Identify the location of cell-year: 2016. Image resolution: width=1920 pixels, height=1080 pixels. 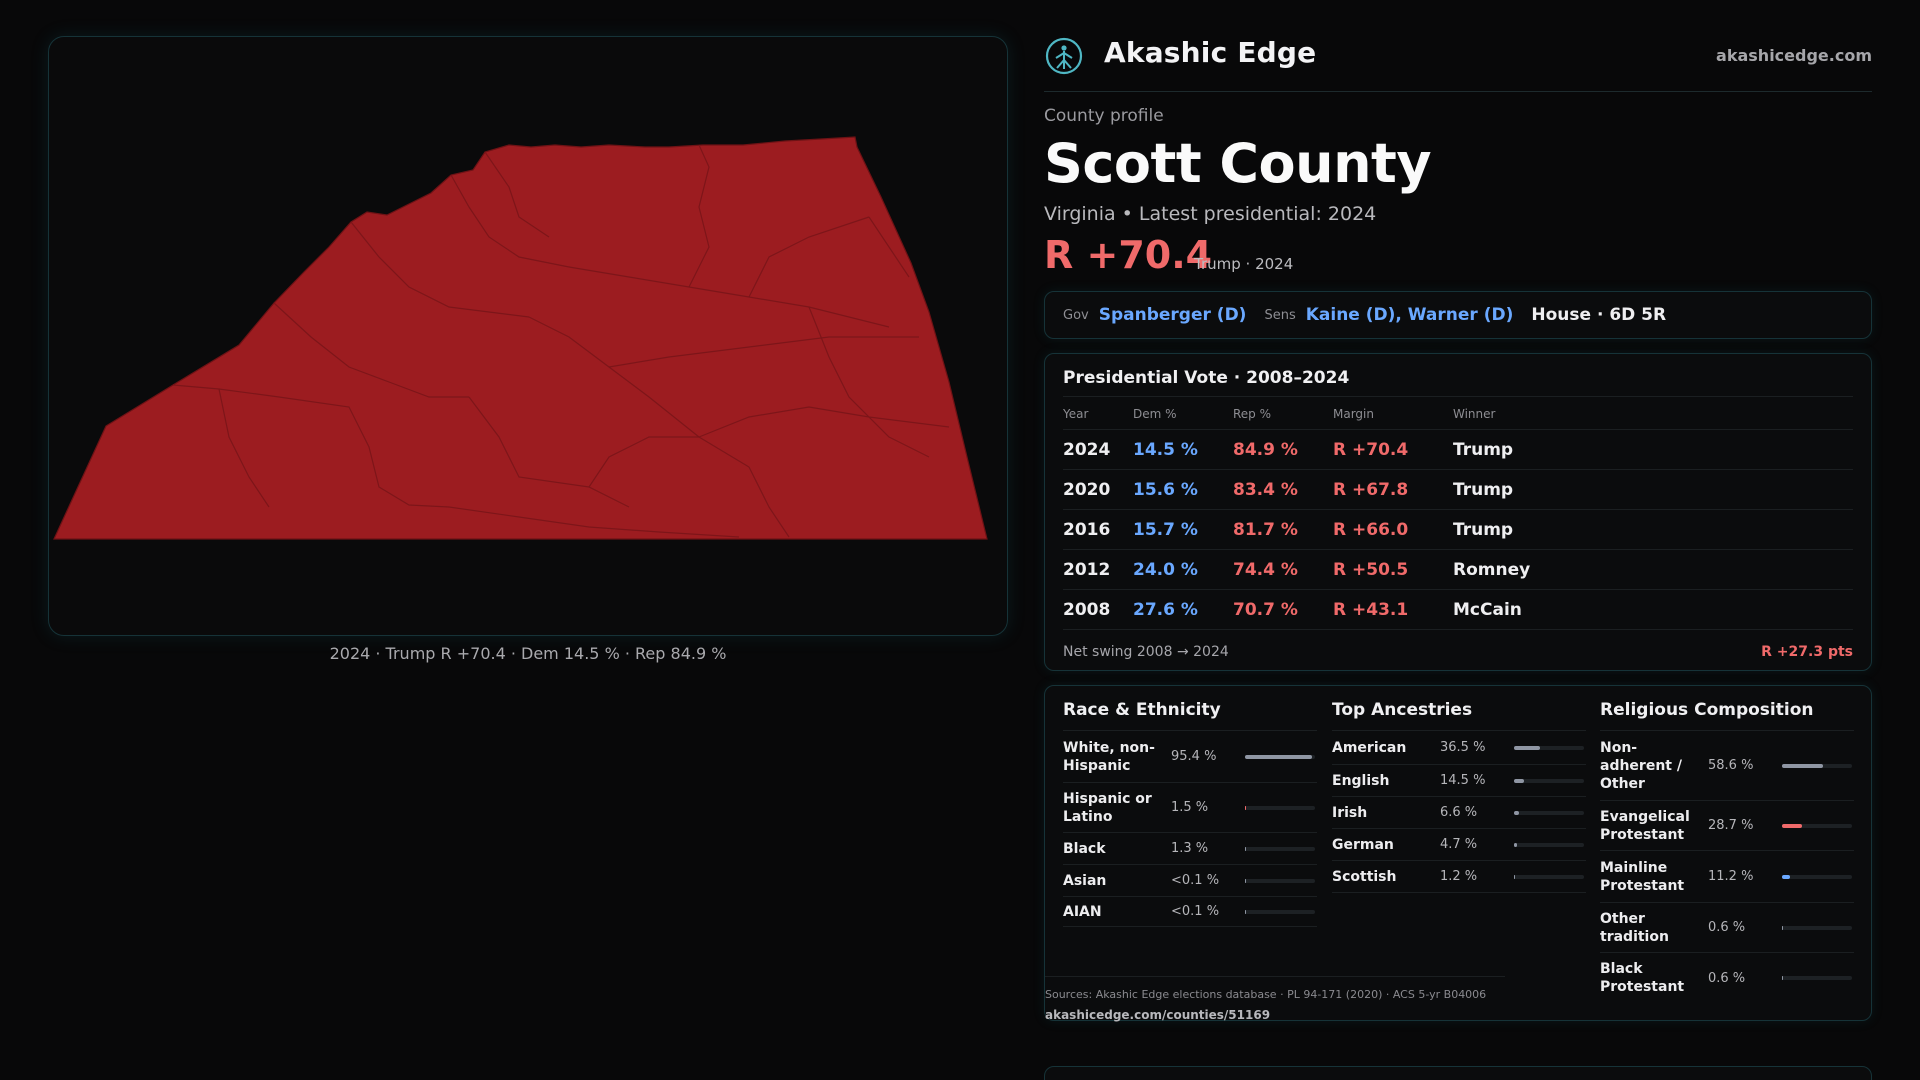
(1098, 529).